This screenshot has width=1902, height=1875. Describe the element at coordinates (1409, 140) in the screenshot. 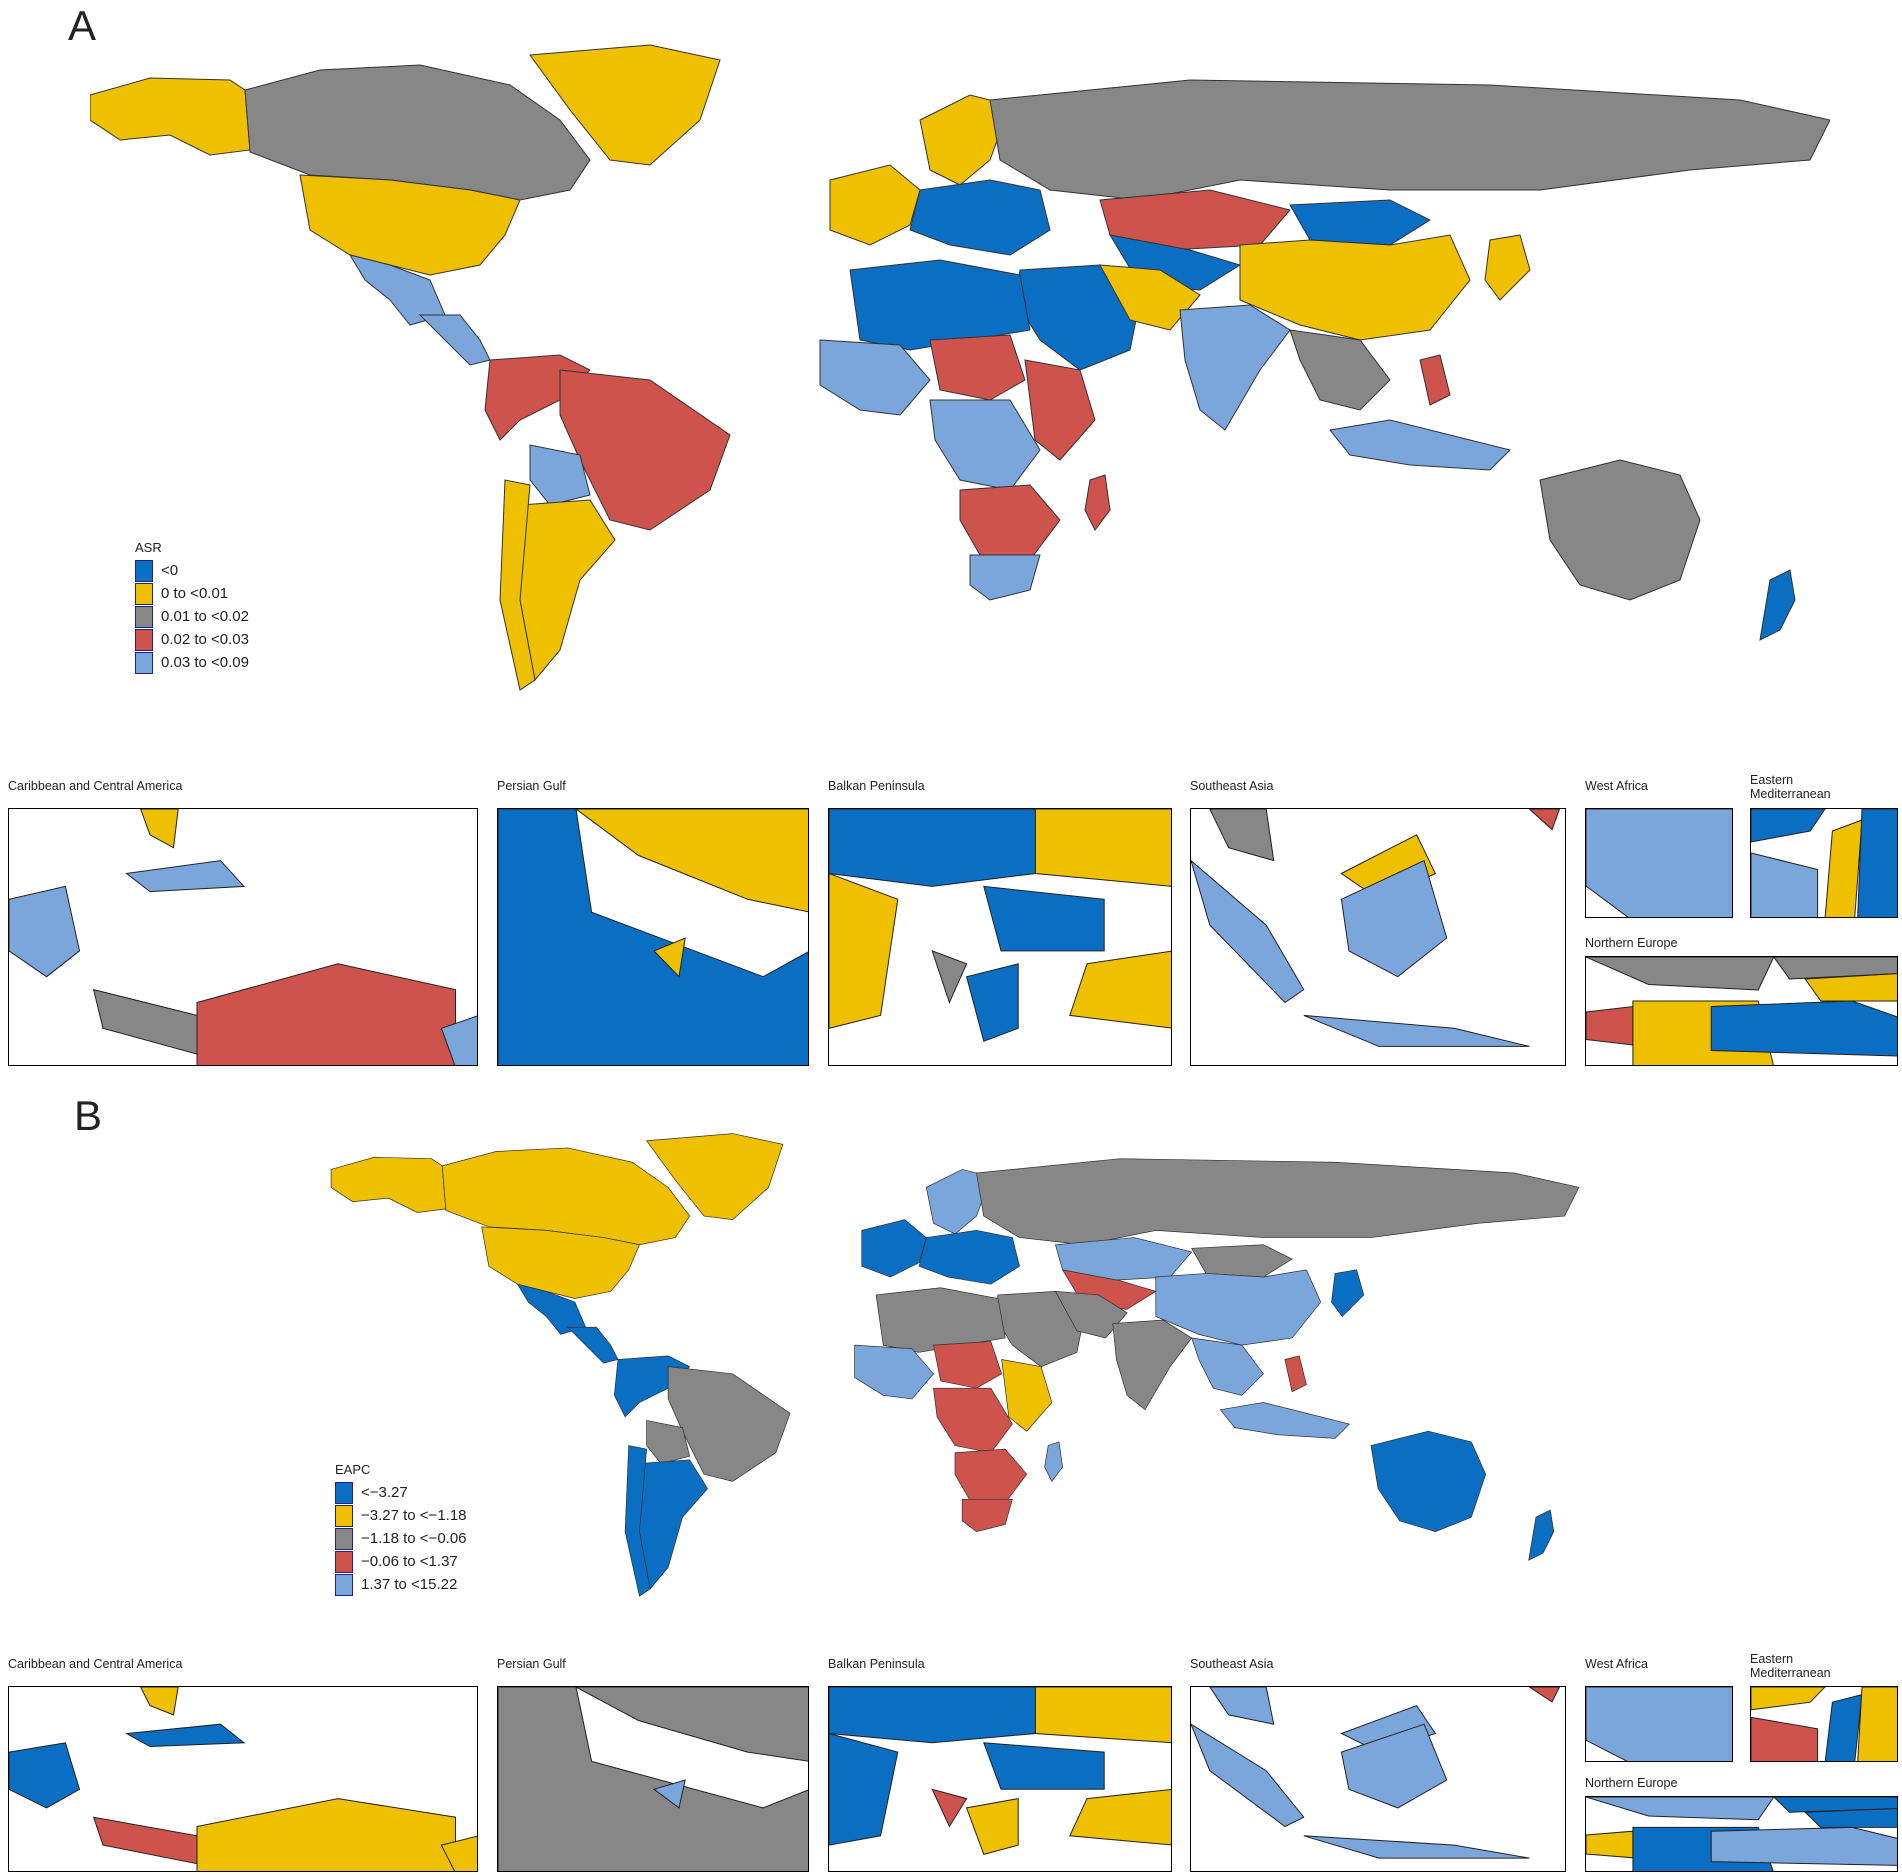

I see `region-russia` at that location.